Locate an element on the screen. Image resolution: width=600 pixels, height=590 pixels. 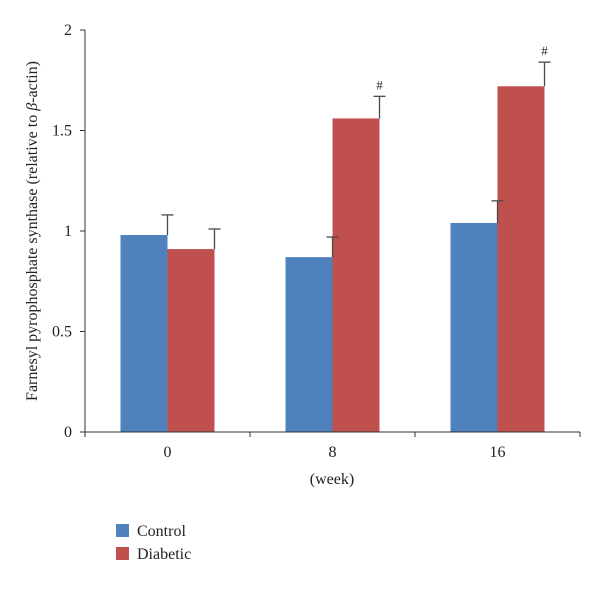
x-tick-label: 16 is located at coordinates (498, 452).